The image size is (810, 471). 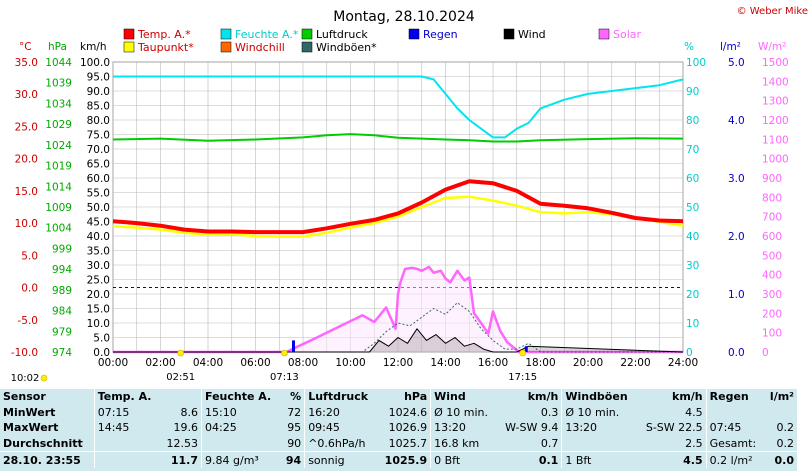 I want to click on humidity-tick-label: 80, so click(x=692, y=121).